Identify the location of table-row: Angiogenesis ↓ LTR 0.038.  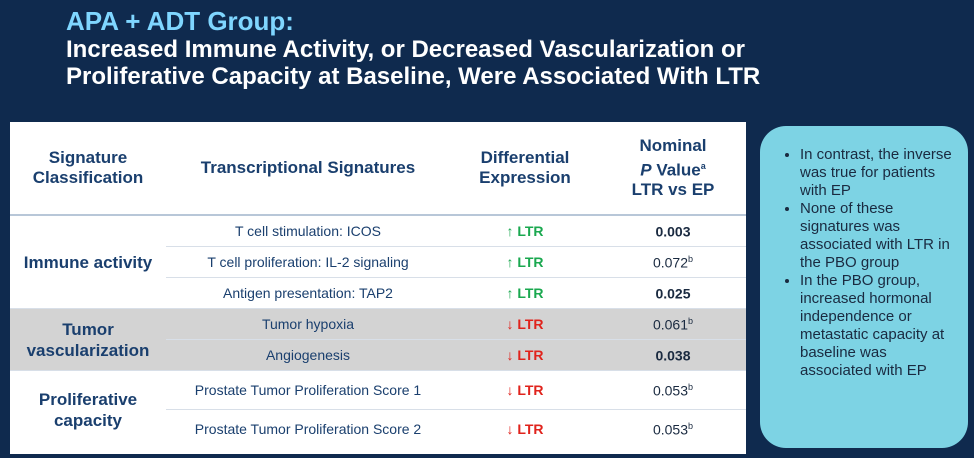
(378, 355).